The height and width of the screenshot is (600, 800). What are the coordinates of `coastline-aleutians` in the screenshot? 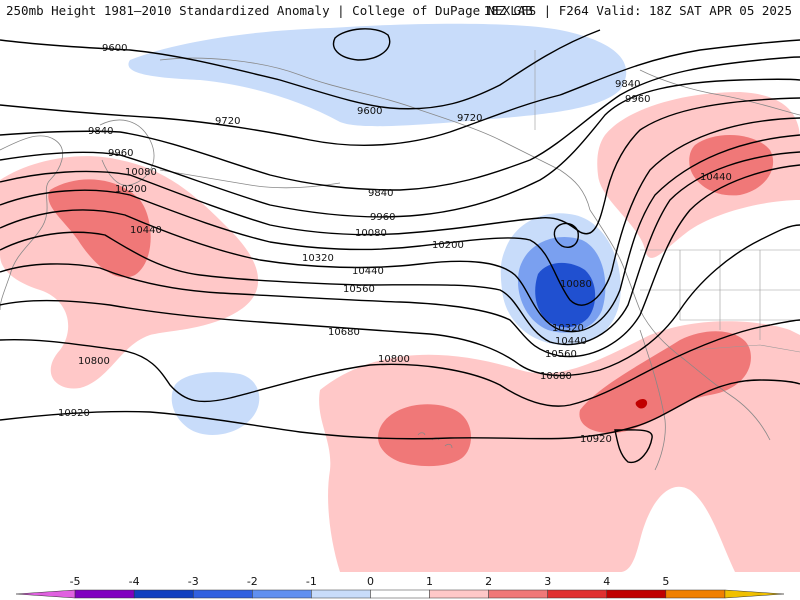 It's located at (250, 179).